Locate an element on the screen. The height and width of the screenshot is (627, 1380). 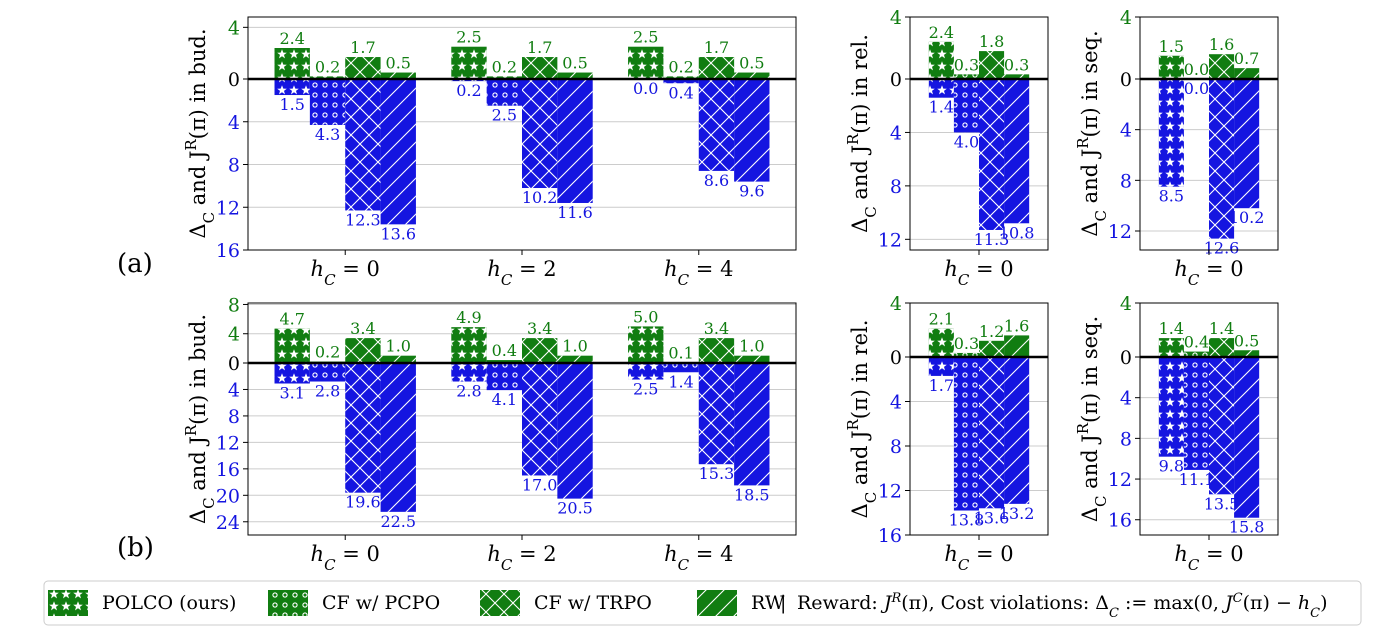
y-tick-label: 0 is located at coordinates (896, 80).